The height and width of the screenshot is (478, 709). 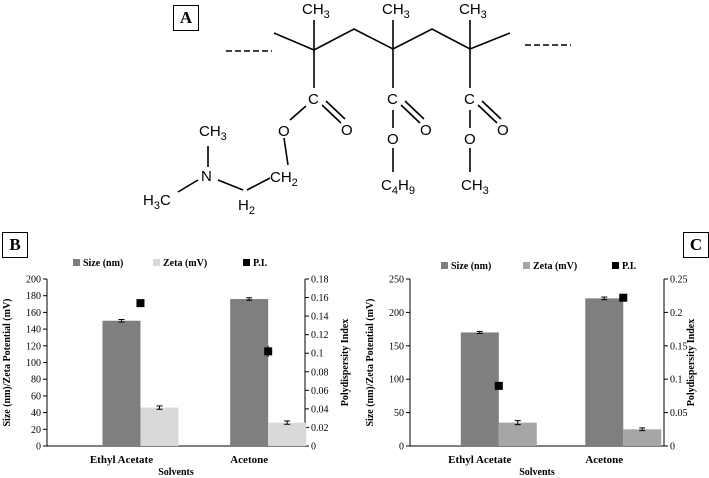 What do you see at coordinates (629, 266) in the screenshot?
I see `legend-label-c: P.I.` at bounding box center [629, 266].